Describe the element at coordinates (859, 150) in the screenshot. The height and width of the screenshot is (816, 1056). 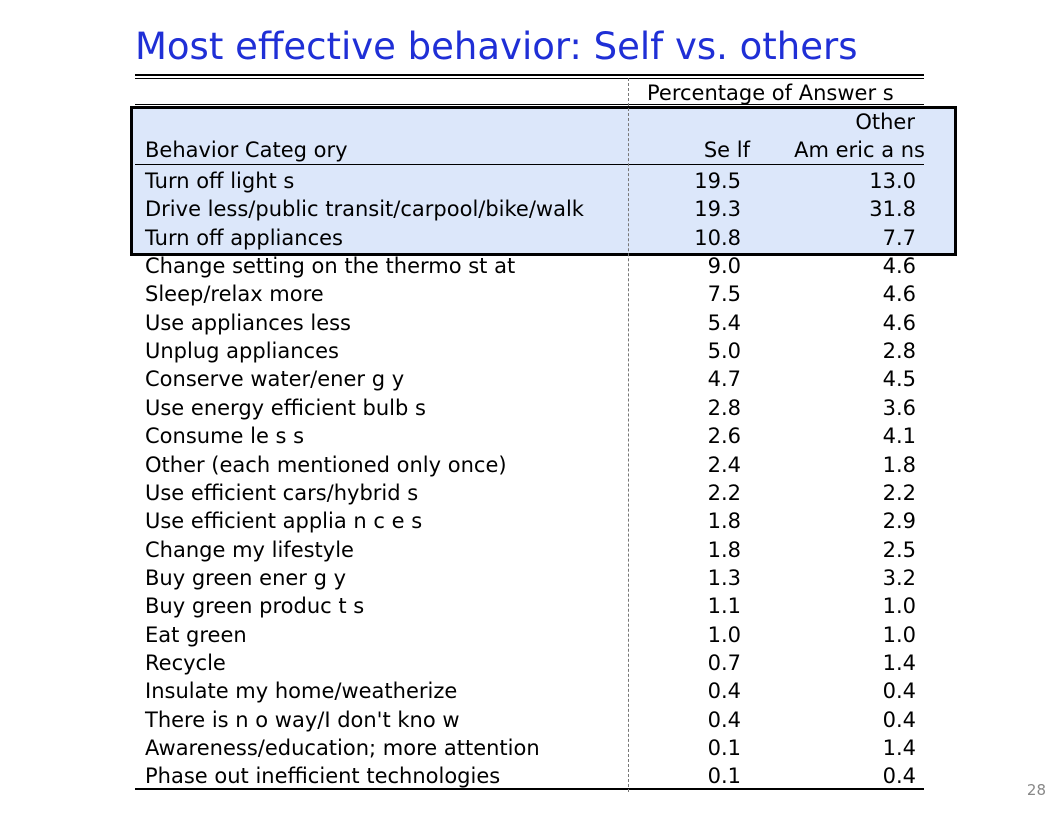
I see `header-other-line2: Am eric a ns` at that location.